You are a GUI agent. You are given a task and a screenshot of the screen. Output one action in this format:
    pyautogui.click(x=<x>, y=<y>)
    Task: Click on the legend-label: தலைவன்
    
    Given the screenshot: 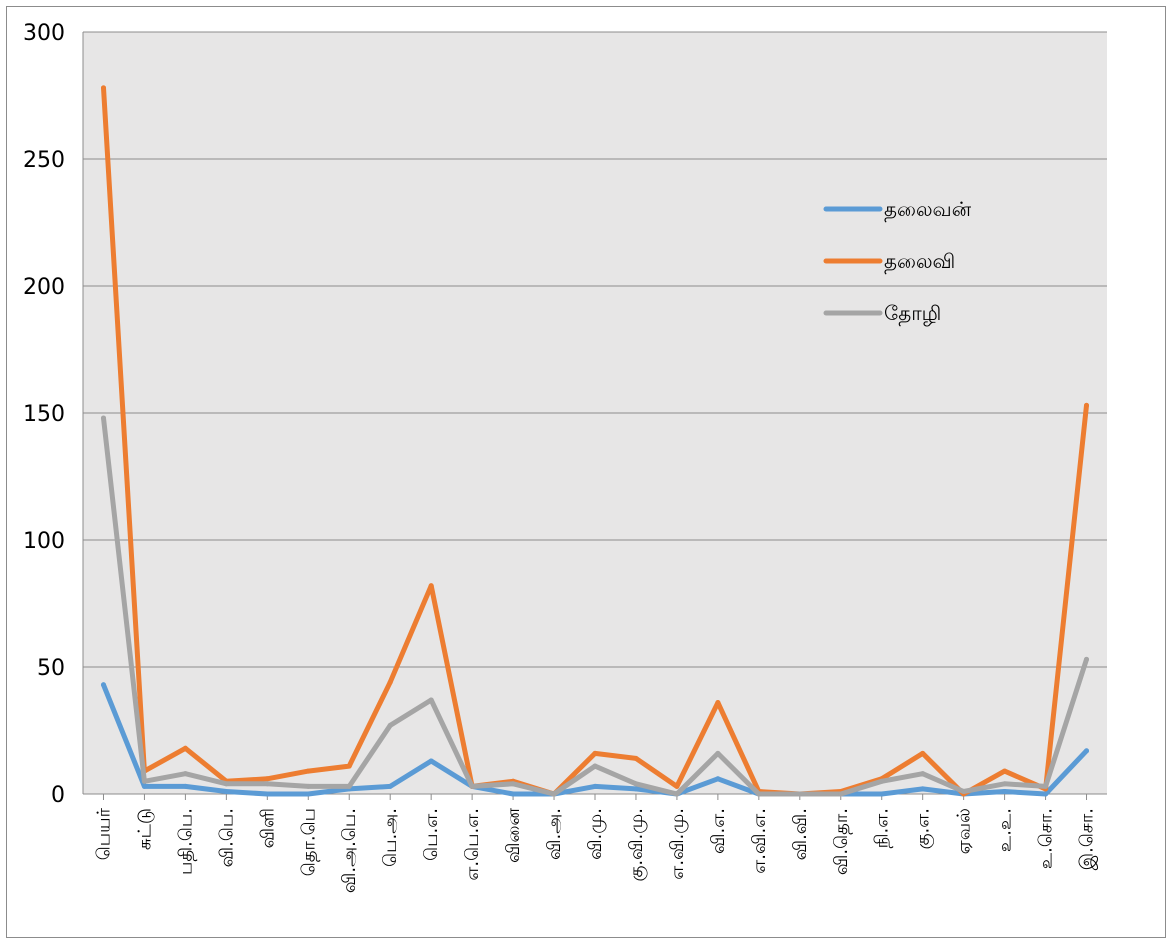 What is the action you would take?
    pyautogui.click(x=928, y=209)
    